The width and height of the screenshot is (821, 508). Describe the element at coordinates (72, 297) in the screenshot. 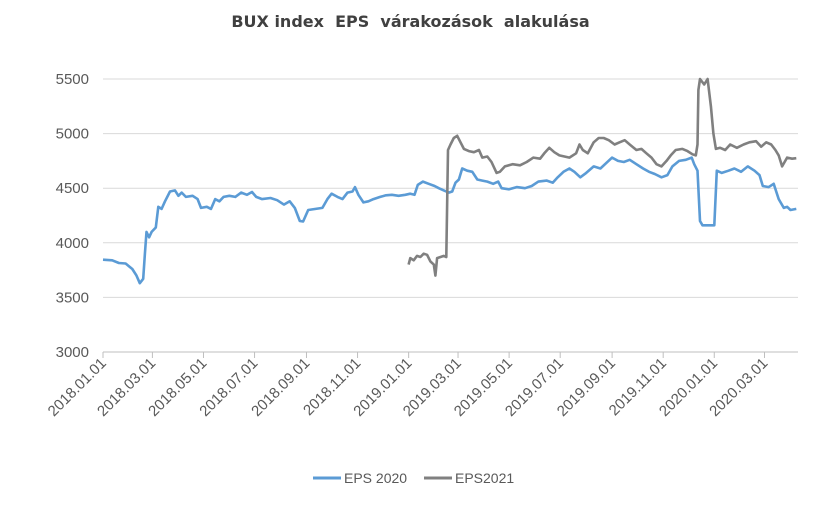

I see `y-tick-label: 3500` at that location.